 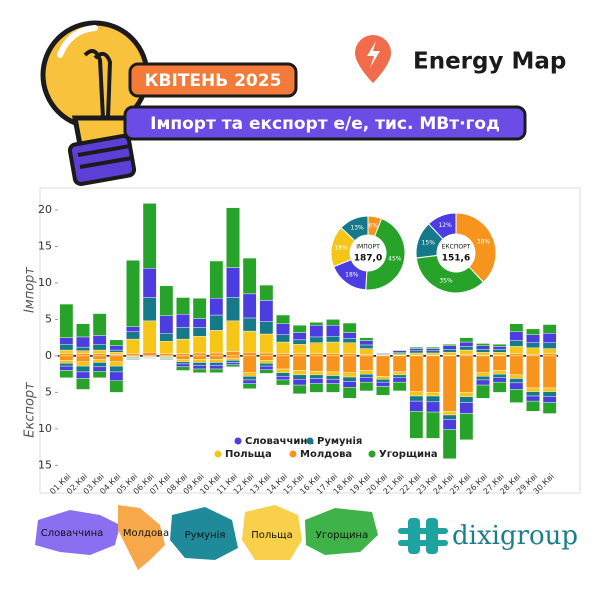 I want to click on donut-label: 13%, so click(x=357, y=227).